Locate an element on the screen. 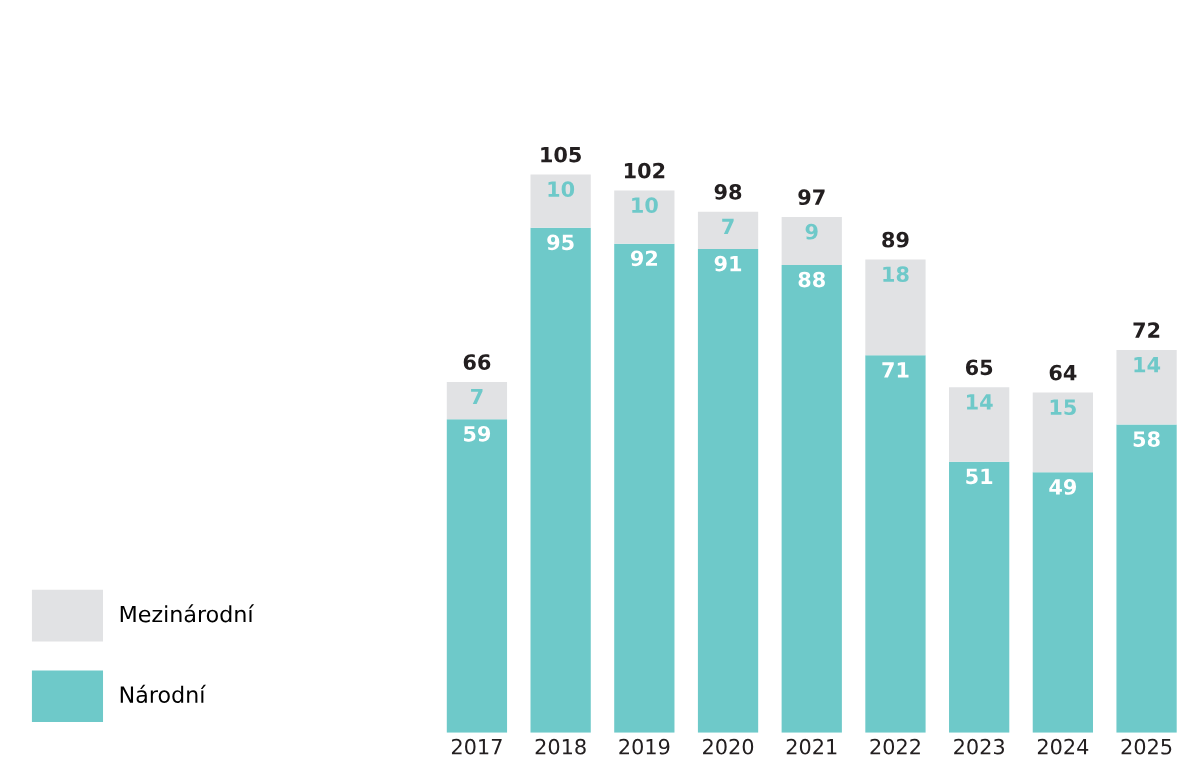 The width and height of the screenshot is (1192, 769). total-label: 89 is located at coordinates (895, 239).